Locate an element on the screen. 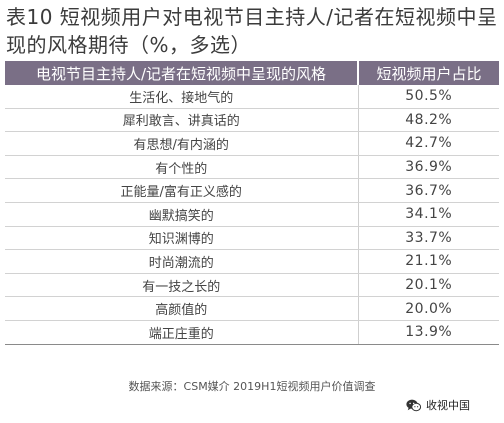 This screenshot has width=504, height=423. row-style-cell: 有思想/有内涵的 is located at coordinates (182, 143).